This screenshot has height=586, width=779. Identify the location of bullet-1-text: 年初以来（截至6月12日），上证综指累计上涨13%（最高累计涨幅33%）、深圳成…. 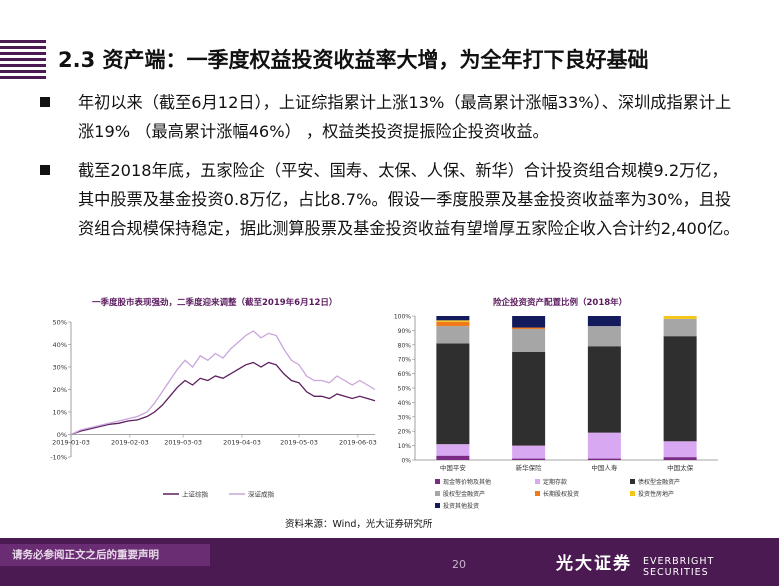
(405, 117).